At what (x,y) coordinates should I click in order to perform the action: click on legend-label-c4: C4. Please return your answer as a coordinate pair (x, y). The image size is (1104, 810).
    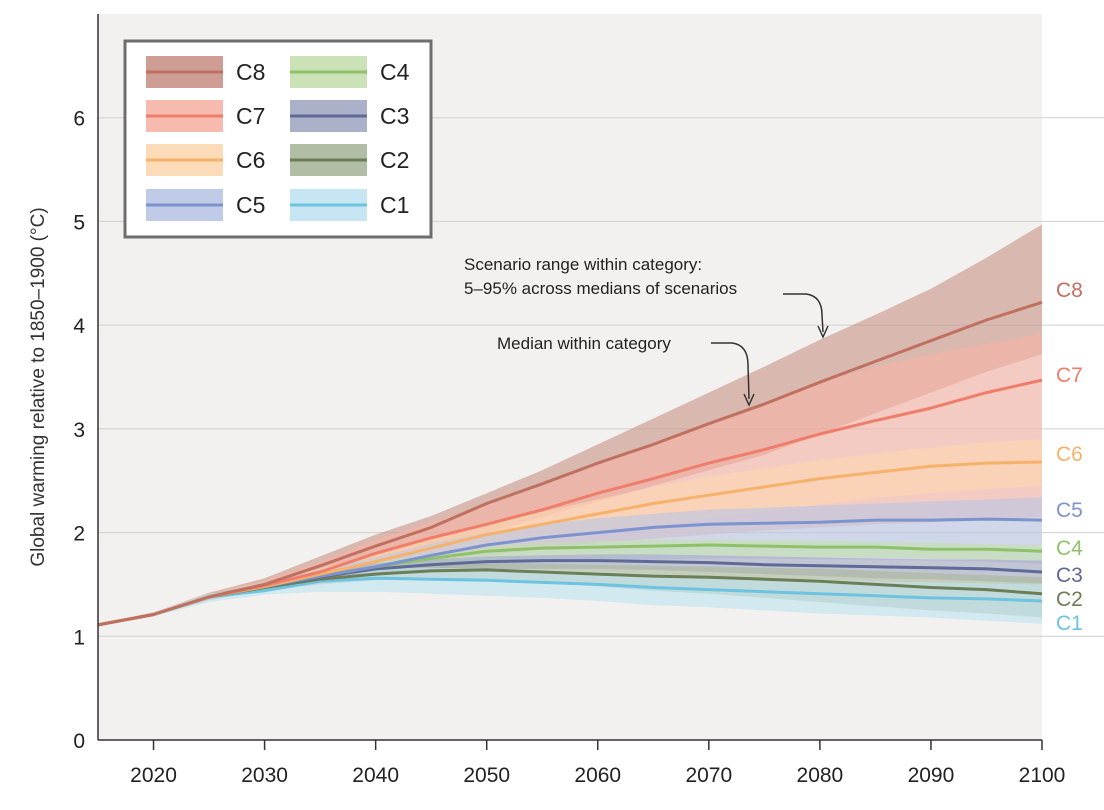
    Looking at the image, I should click on (395, 72).